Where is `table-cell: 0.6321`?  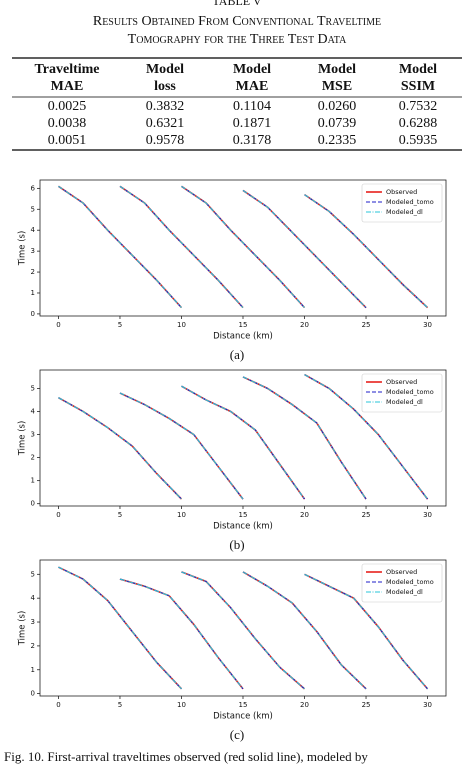
table-cell: 0.6321 is located at coordinates (165, 123).